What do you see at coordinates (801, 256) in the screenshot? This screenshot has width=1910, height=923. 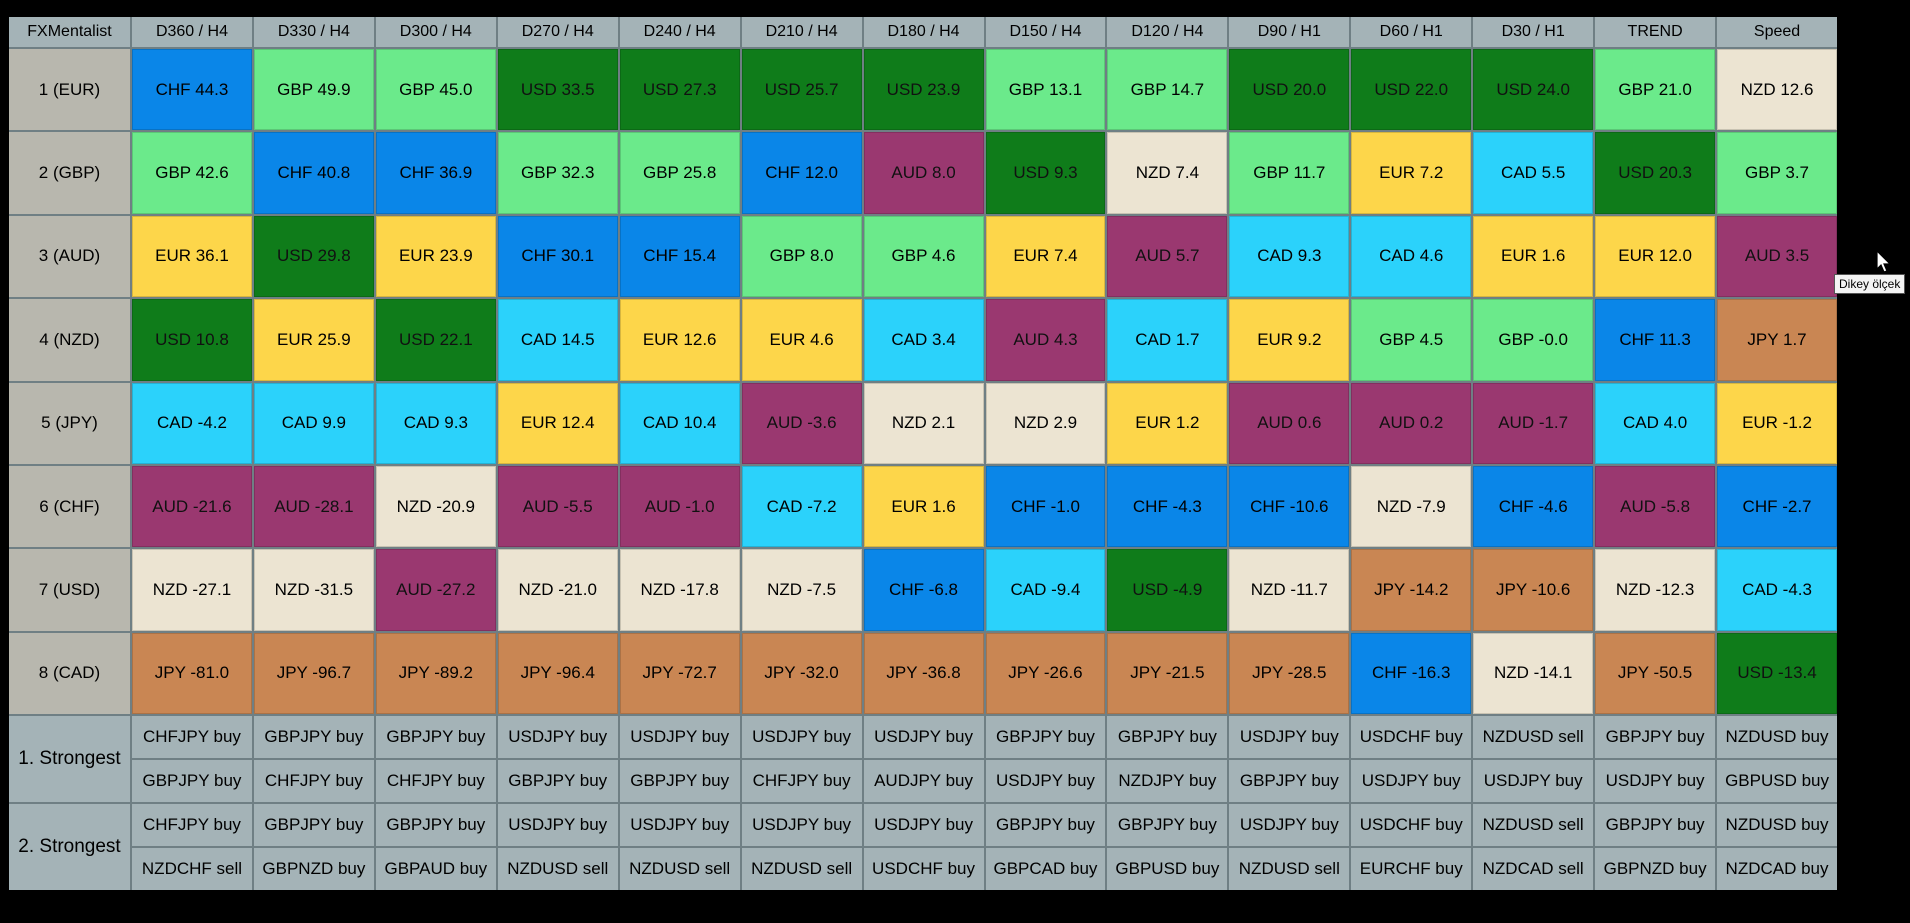 I see `strength-cell: GBP 8.0` at bounding box center [801, 256].